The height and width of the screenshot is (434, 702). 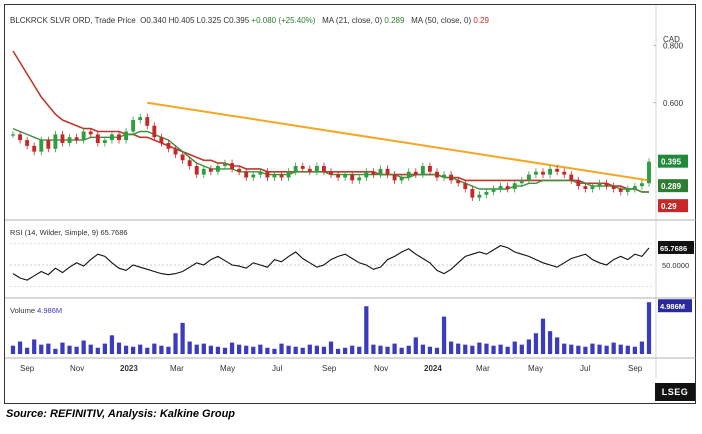 What do you see at coordinates (673, 206) in the screenshot?
I see `ma50-badge-bg` at bounding box center [673, 206].